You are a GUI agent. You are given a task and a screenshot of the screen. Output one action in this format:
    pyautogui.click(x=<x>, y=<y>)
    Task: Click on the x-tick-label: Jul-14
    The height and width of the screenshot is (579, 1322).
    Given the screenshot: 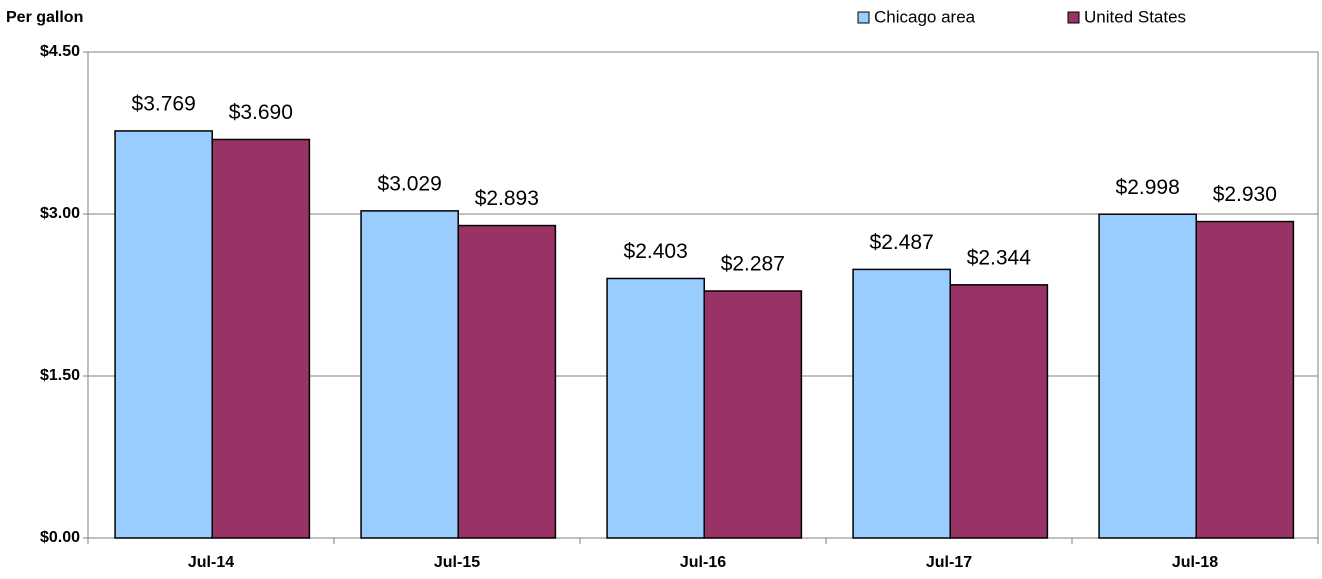 What is the action you would take?
    pyautogui.click(x=211, y=562)
    